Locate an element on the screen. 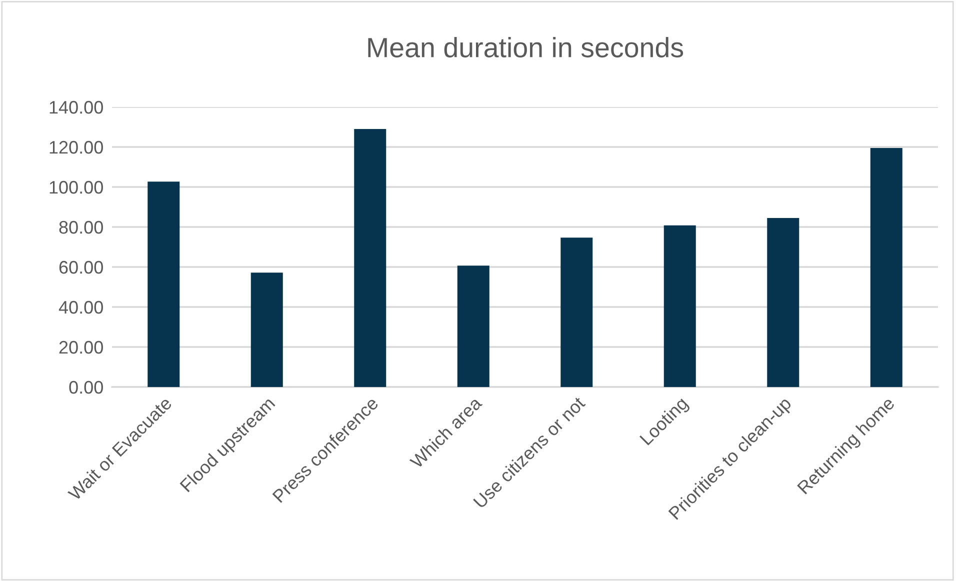 This screenshot has width=956, height=581. chart-title: Mean duration in seconds is located at coordinates (526, 47).